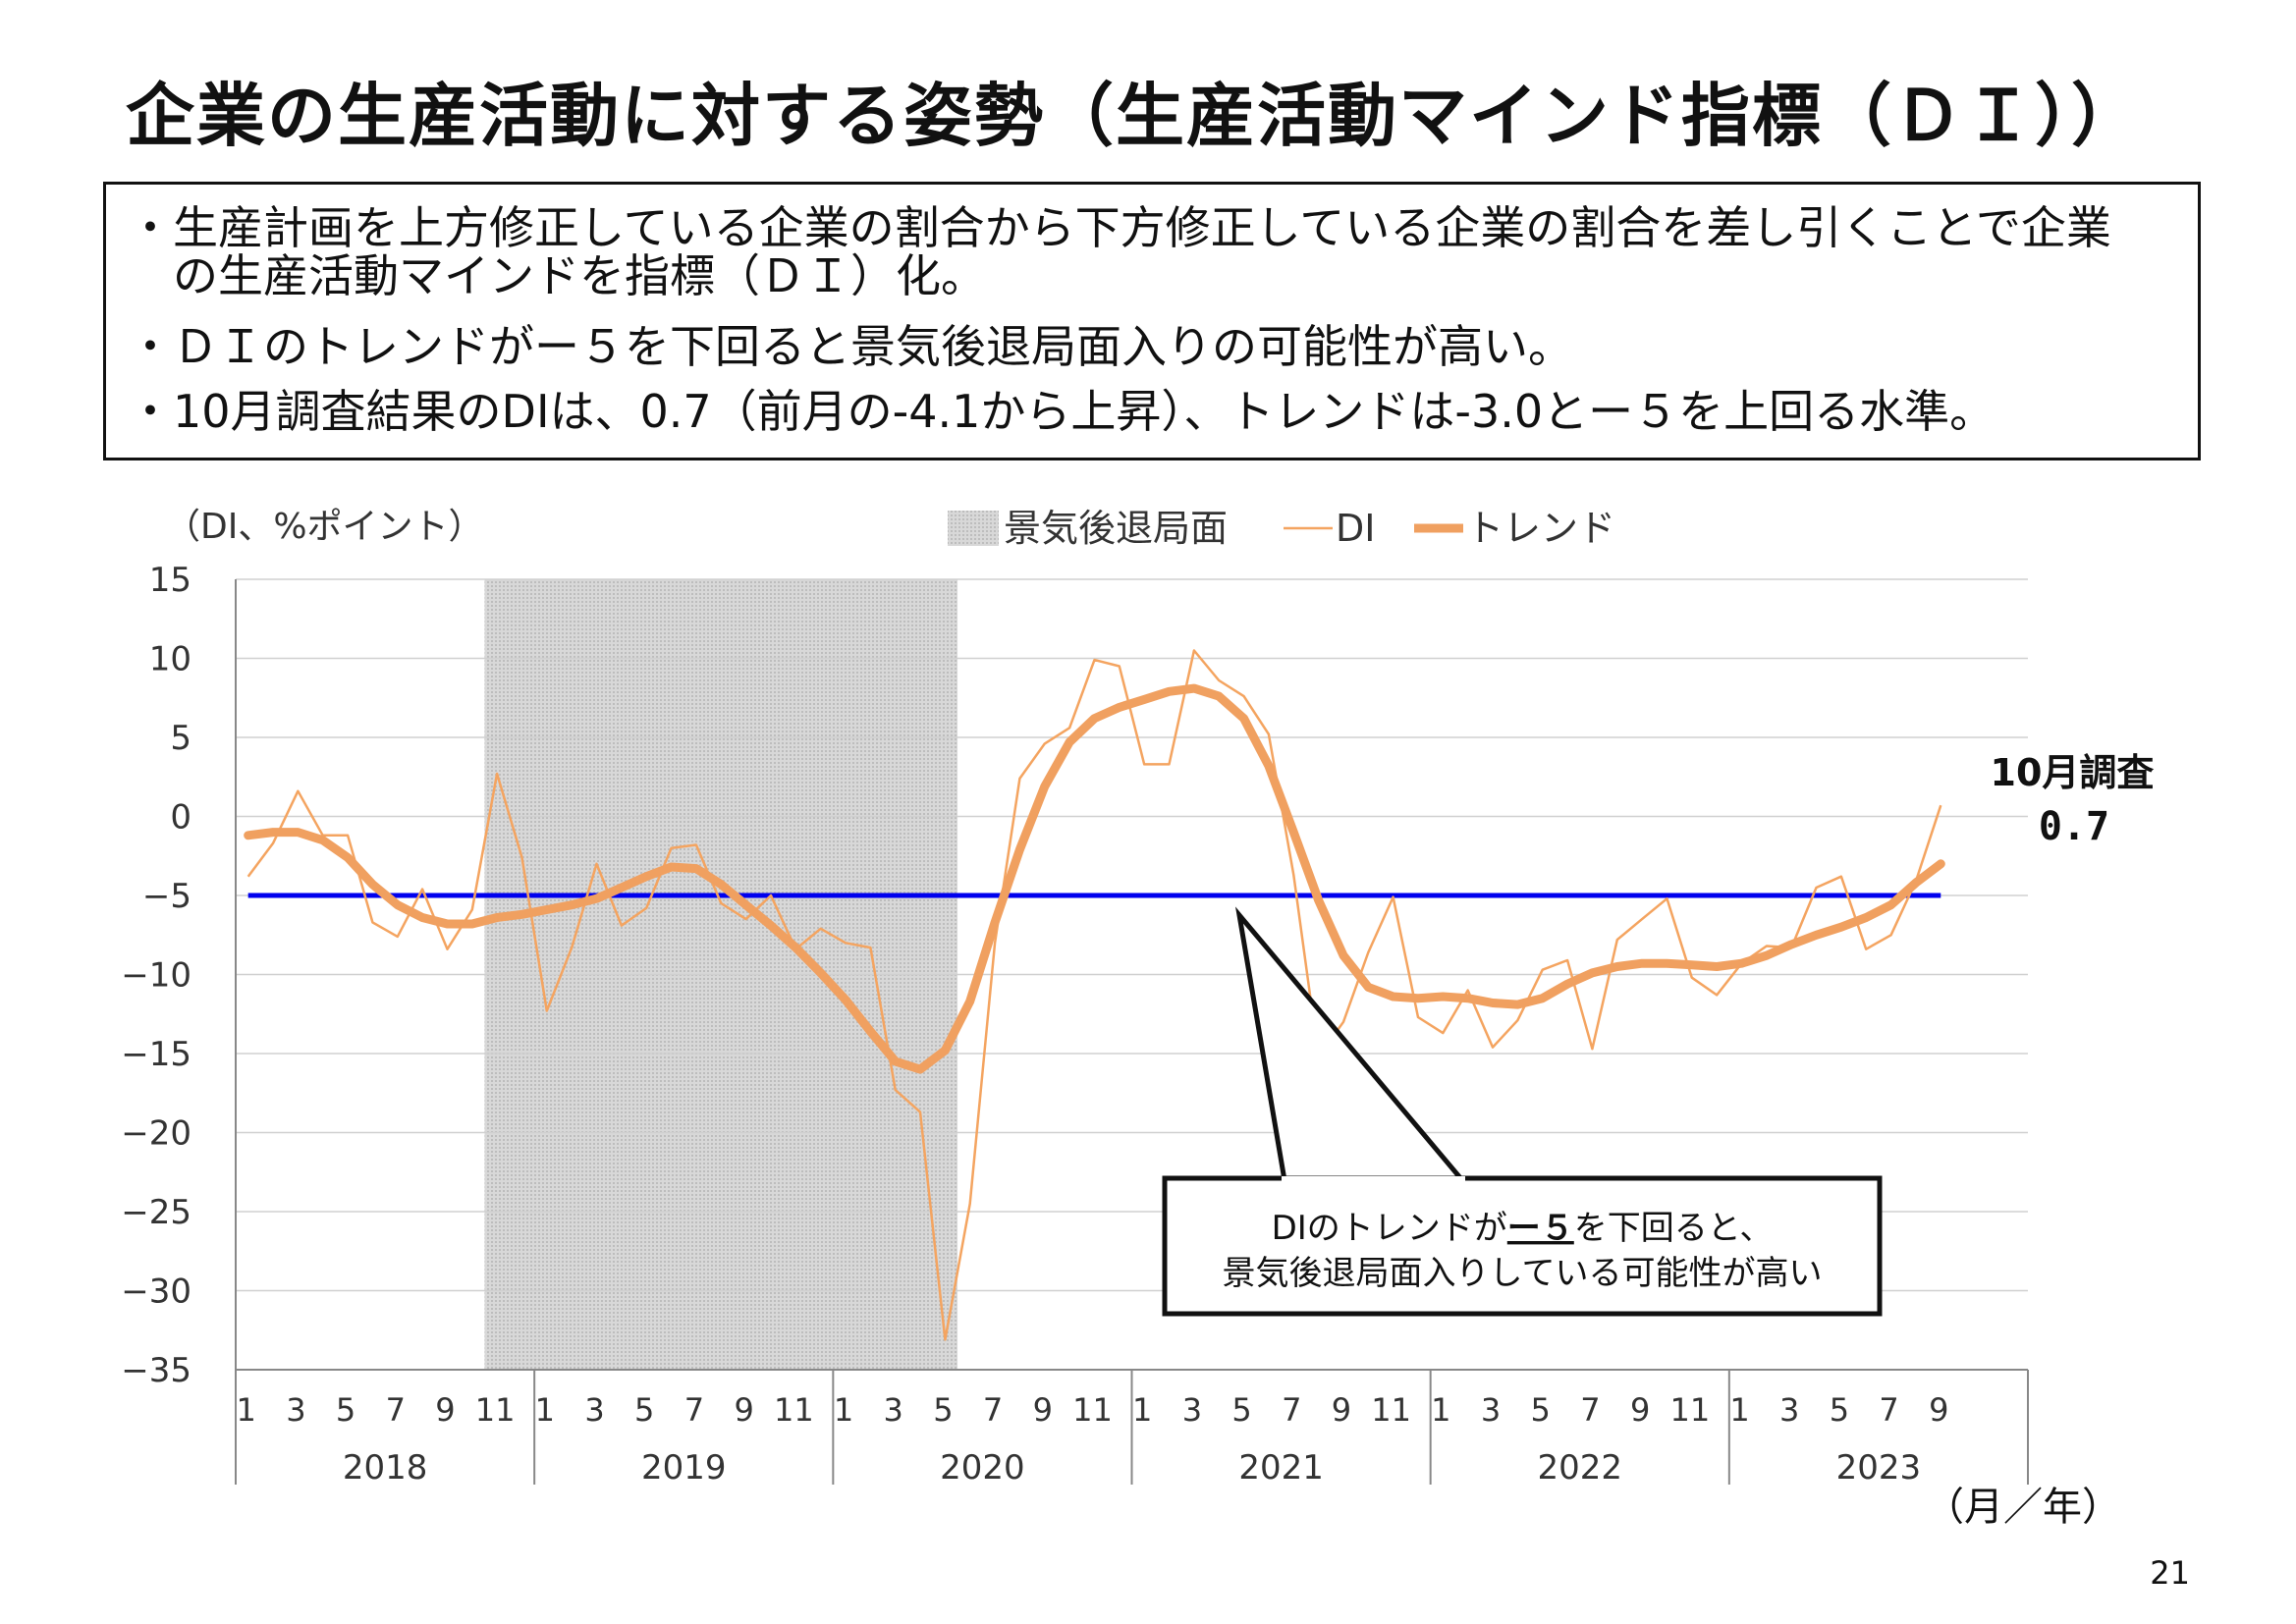 This screenshot has height=1624, width=2296. What do you see at coordinates (1540, 528) in the screenshot?
I see `legend-trend-label: トレンド` at bounding box center [1540, 528].